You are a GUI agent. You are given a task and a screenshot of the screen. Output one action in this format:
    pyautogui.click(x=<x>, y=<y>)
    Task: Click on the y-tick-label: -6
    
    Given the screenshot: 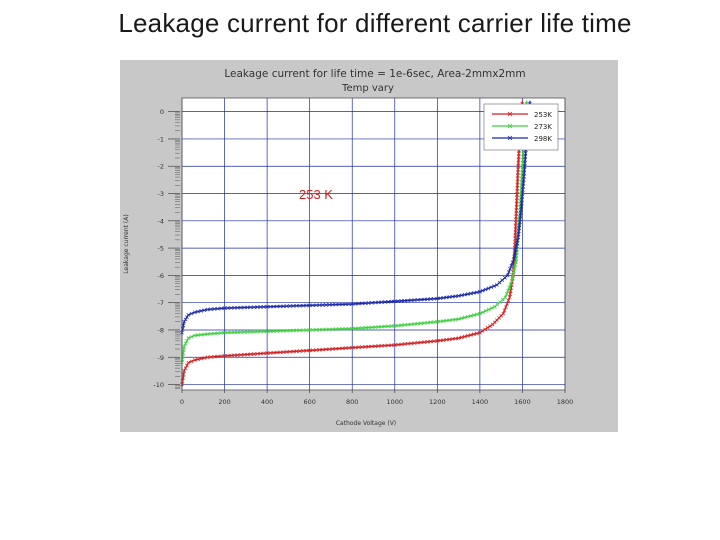 What is the action you would take?
    pyautogui.click(x=161, y=276)
    